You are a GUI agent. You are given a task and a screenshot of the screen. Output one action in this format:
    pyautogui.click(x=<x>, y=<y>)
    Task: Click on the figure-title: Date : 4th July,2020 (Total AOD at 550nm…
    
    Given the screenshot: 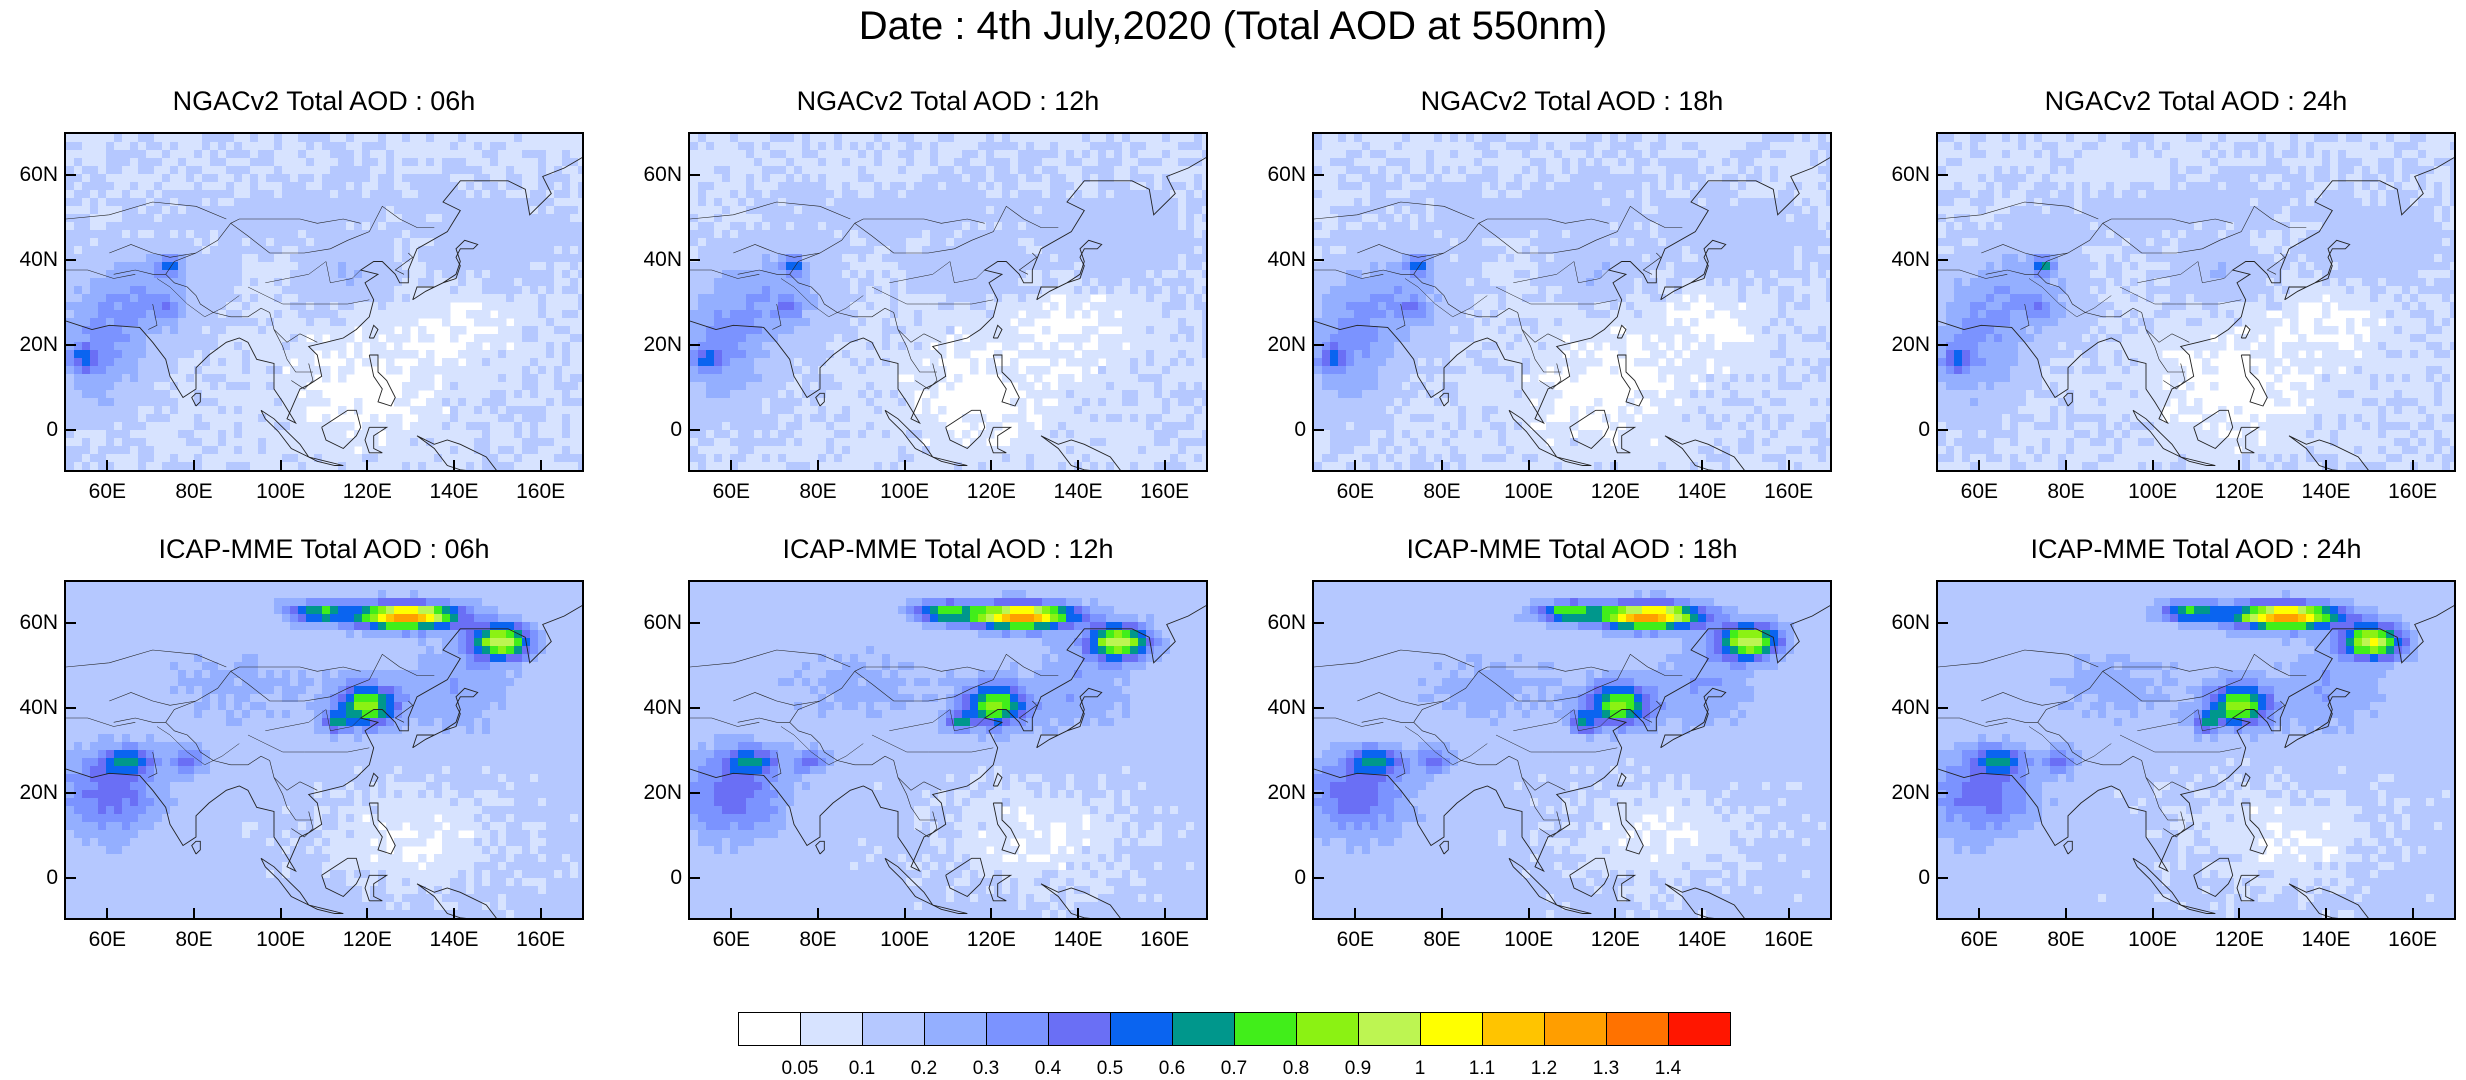 What is the action you would take?
    pyautogui.click(x=1233, y=26)
    